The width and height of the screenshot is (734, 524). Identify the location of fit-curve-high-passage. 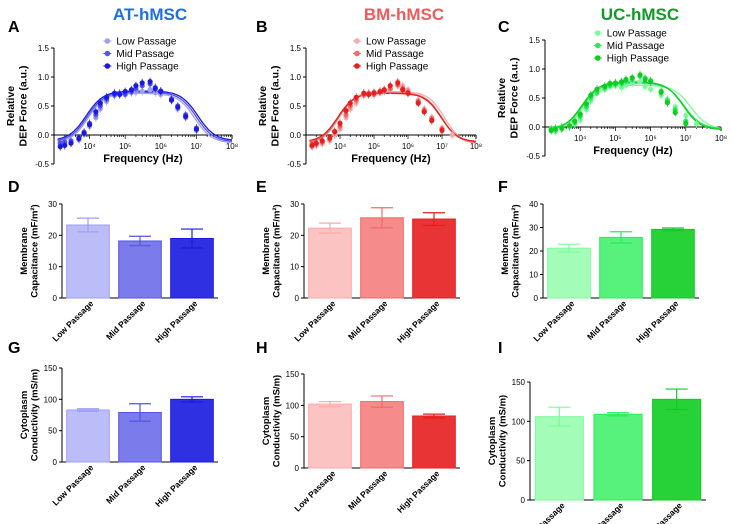
(145, 115).